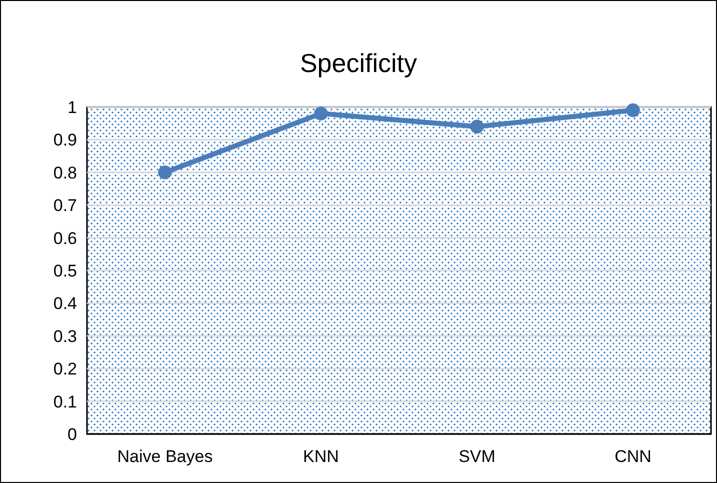 This screenshot has height=483, width=717. Describe the element at coordinates (72, 107) in the screenshot. I see `y-tick-label: 1` at that location.